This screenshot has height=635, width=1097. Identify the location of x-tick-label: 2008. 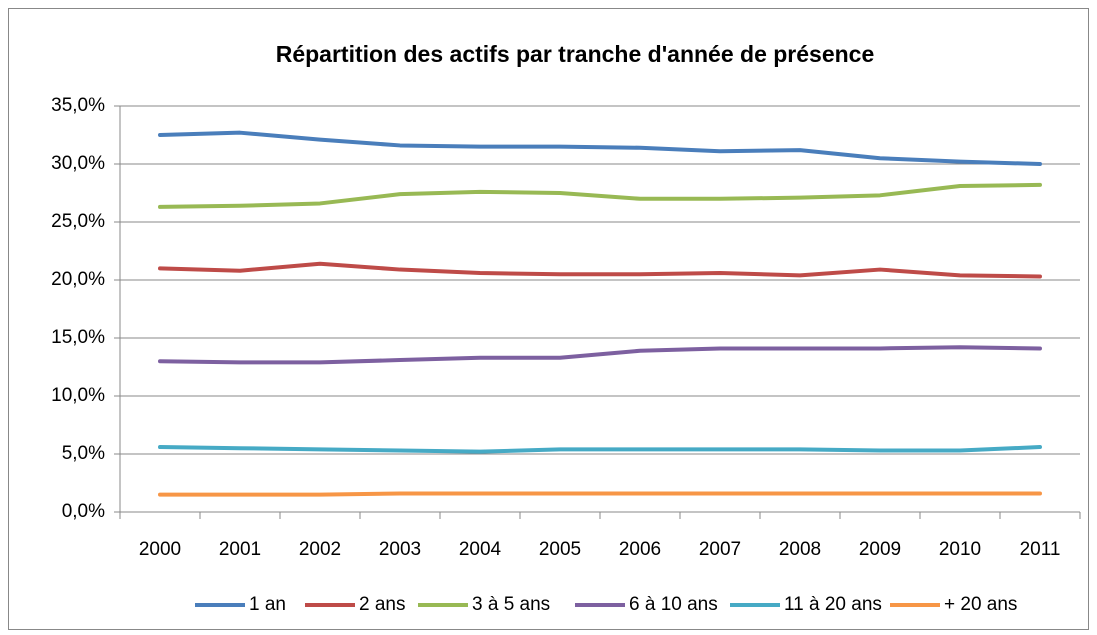
(800, 549).